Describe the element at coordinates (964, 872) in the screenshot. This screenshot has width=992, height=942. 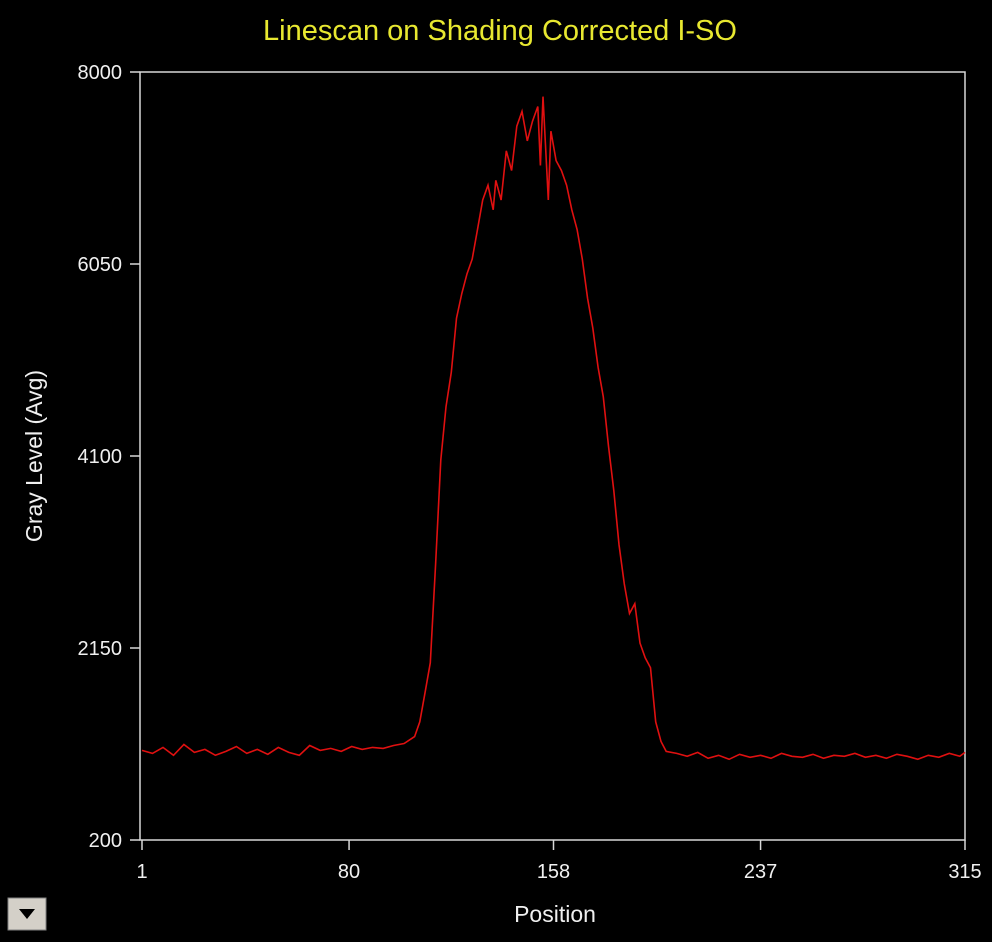
I see `x-tick-label: 315` at that location.